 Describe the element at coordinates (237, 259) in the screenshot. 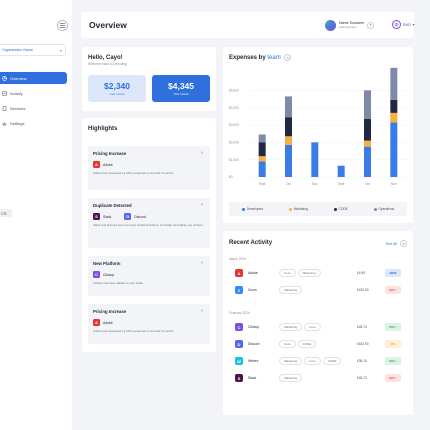

I see `activity-group-label: March 2024` at that location.